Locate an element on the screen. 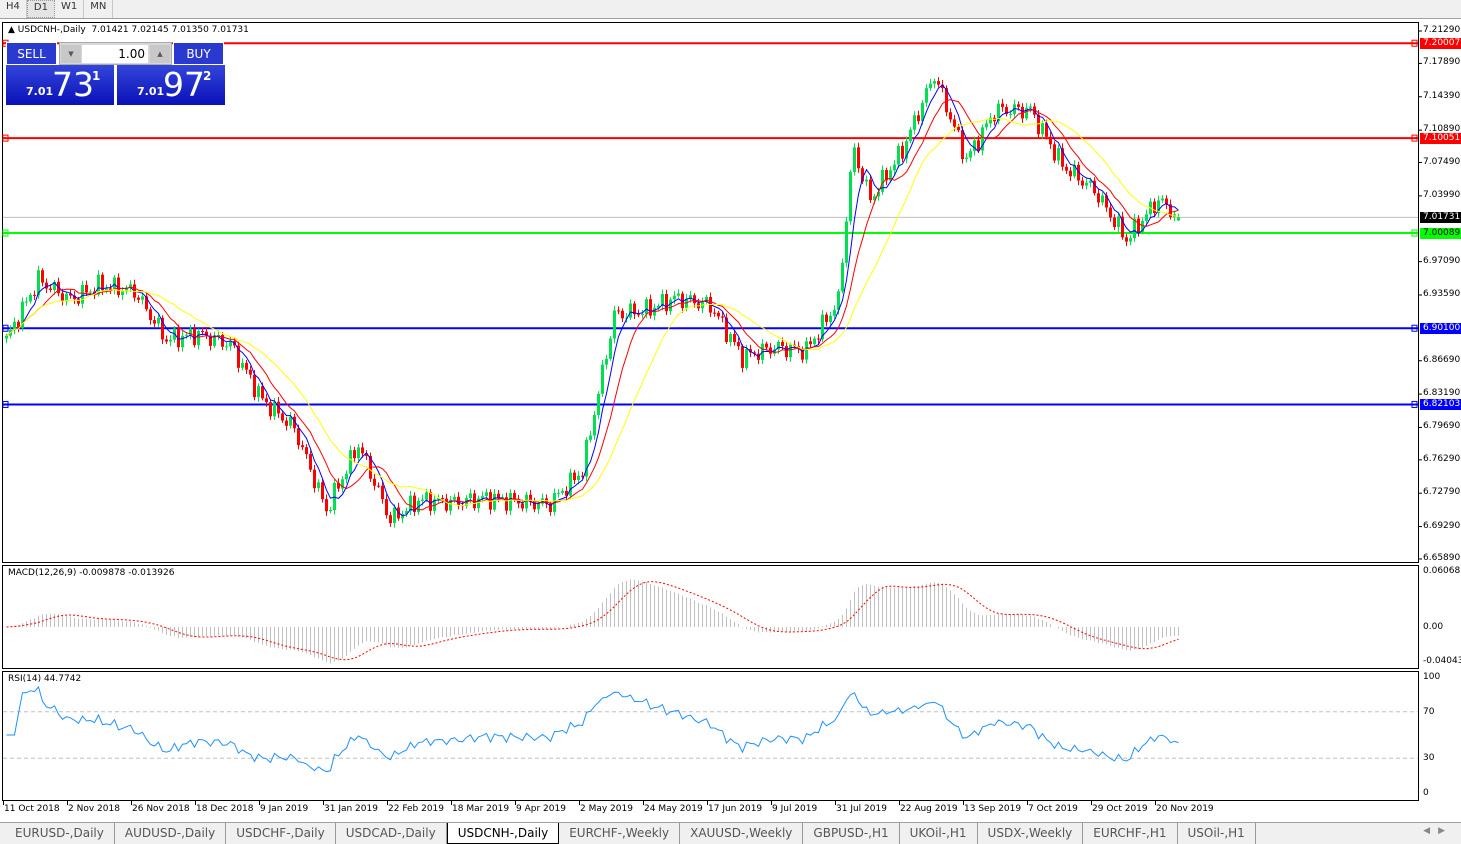 This screenshot has width=1461, height=844. tab-usoil-h1: USOil-,H1 is located at coordinates (1217, 833).